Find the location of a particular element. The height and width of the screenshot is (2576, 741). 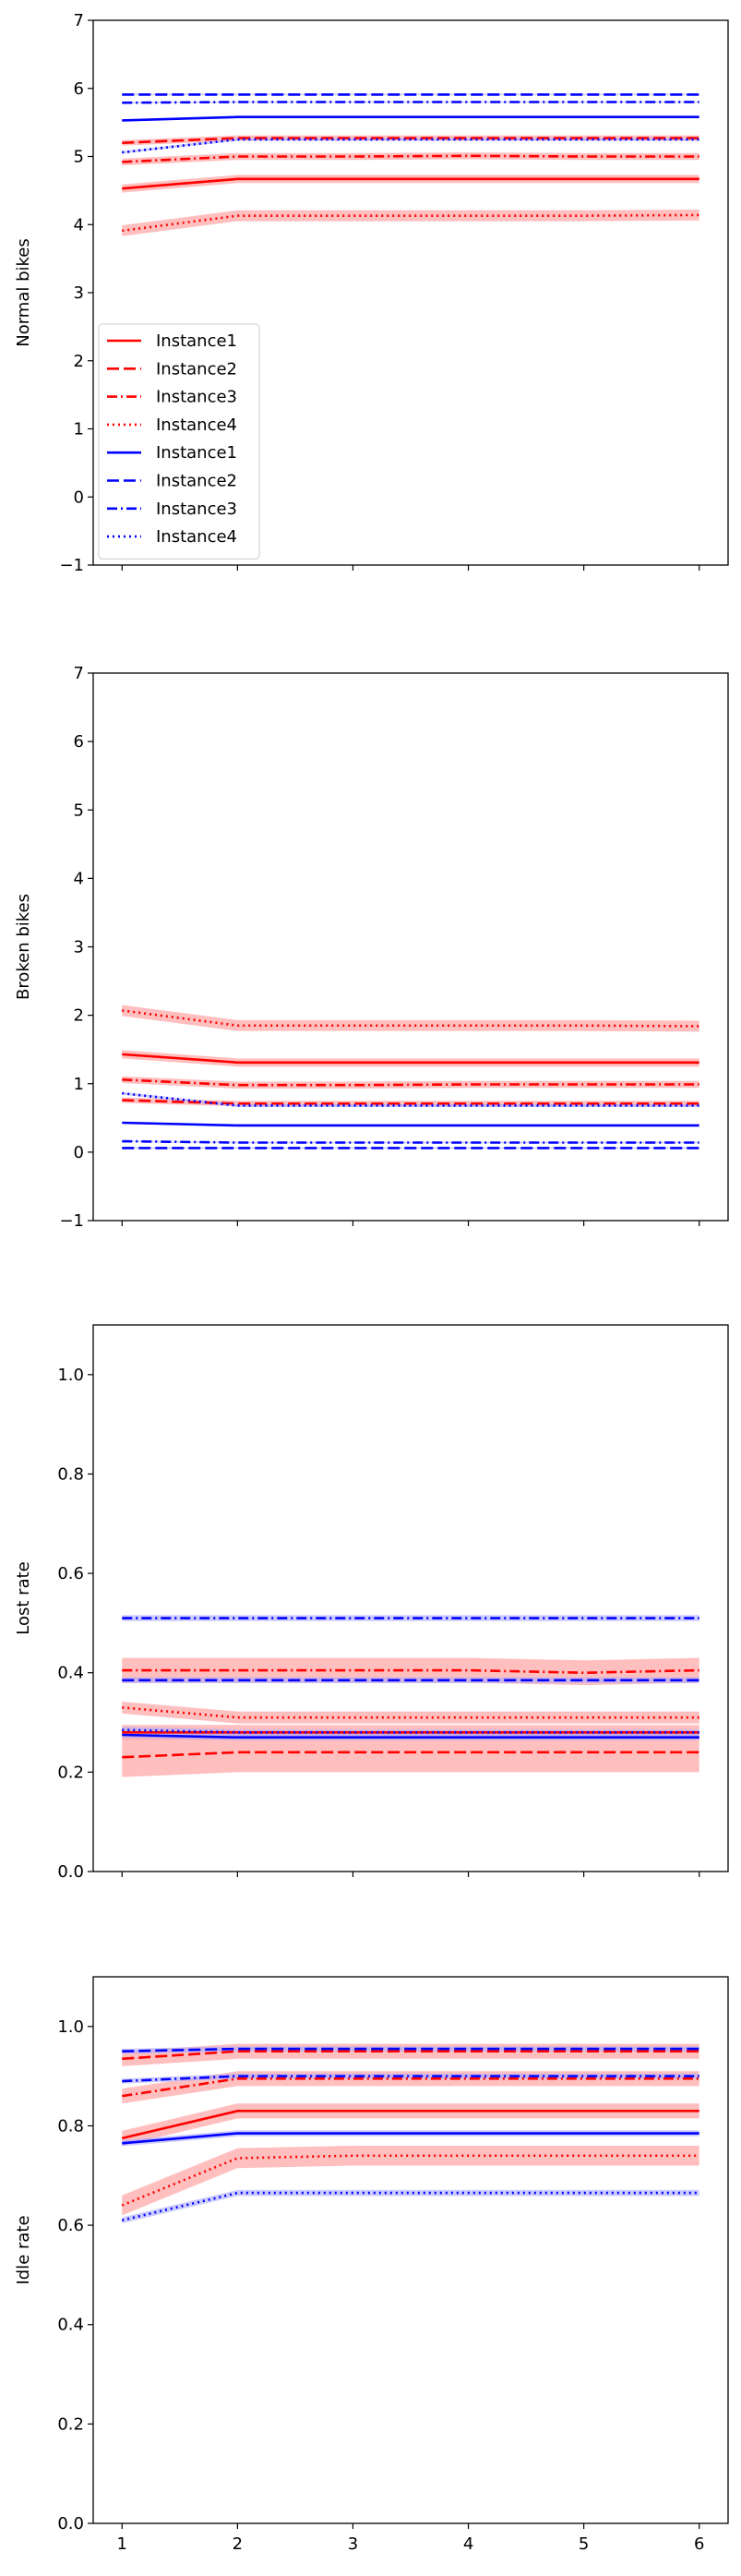

series-band-red-instance2 is located at coordinates (410, 1754).